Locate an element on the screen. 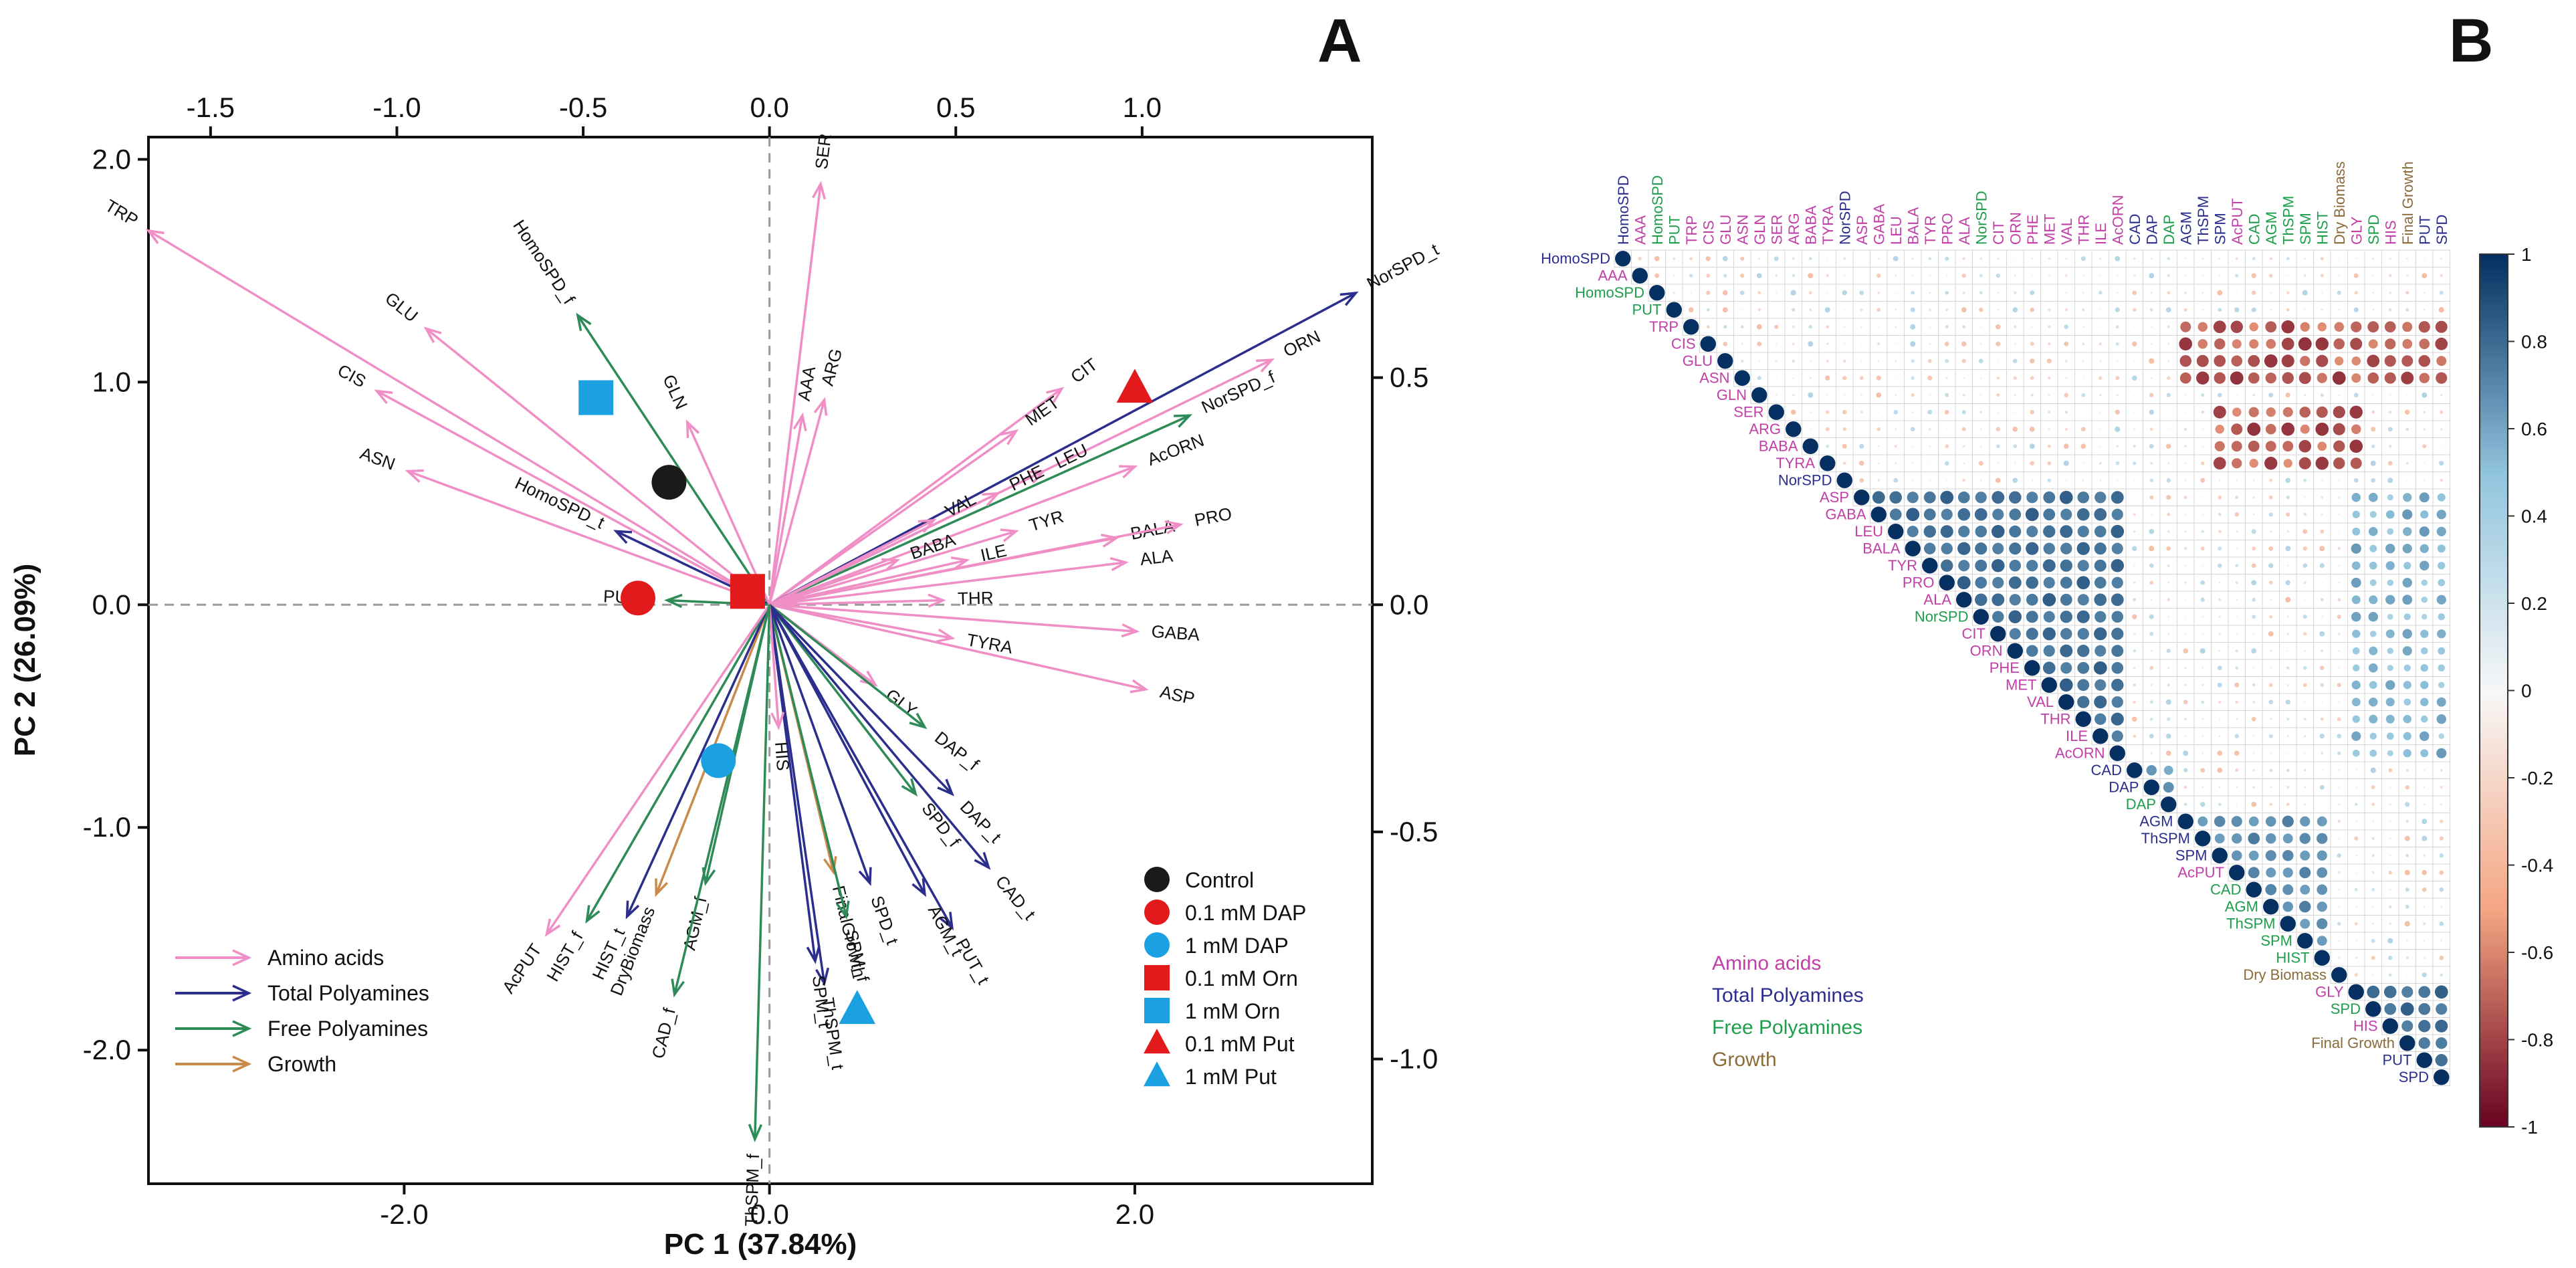 This screenshot has width=2576, height=1268. column-label: ASN is located at coordinates (1742, 230).